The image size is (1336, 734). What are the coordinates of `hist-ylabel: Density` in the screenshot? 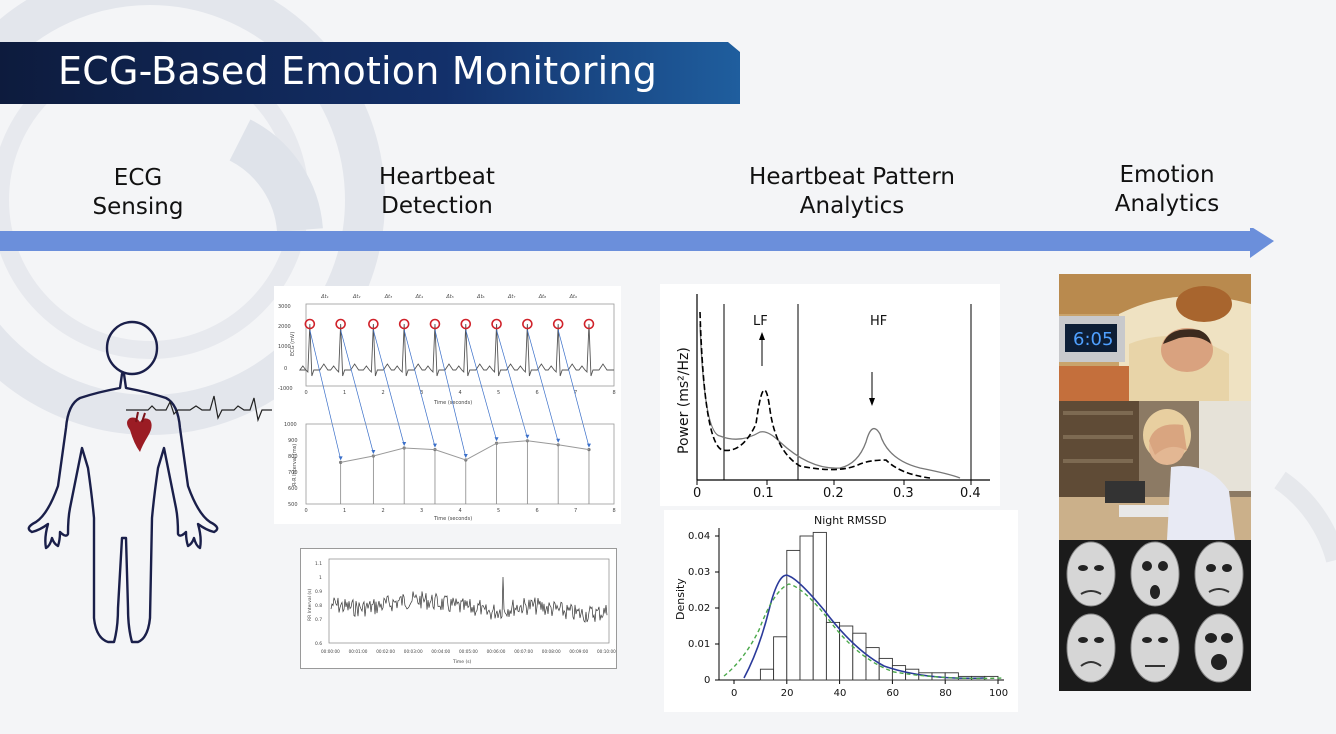 It's located at (680, 599).